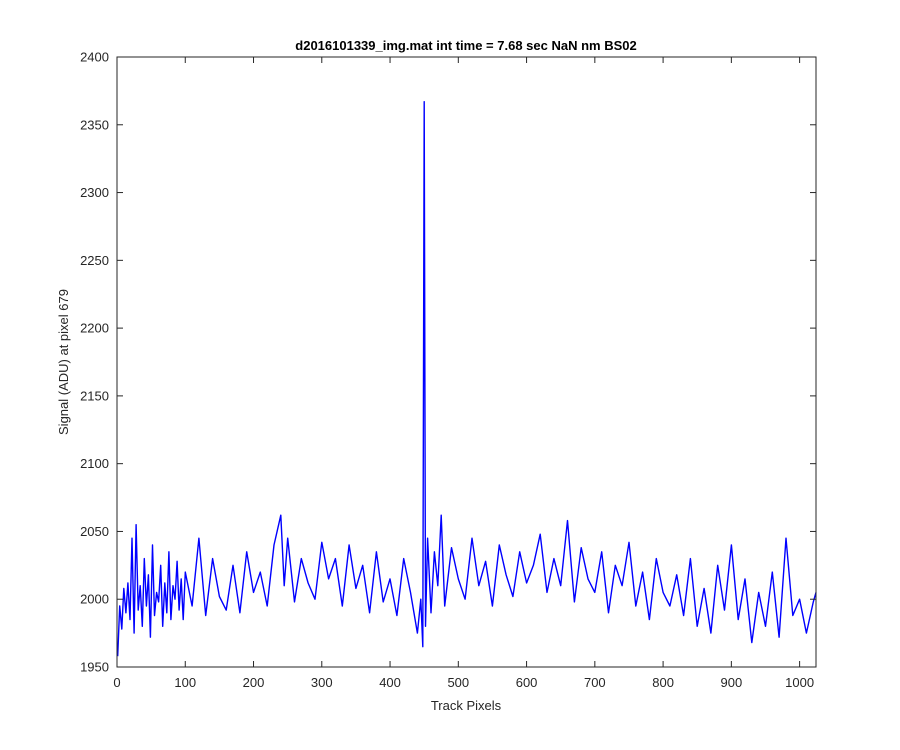 Image resolution: width=900 pixels, height=750 pixels. What do you see at coordinates (663, 682) in the screenshot?
I see `x-tick-label: 800` at bounding box center [663, 682].